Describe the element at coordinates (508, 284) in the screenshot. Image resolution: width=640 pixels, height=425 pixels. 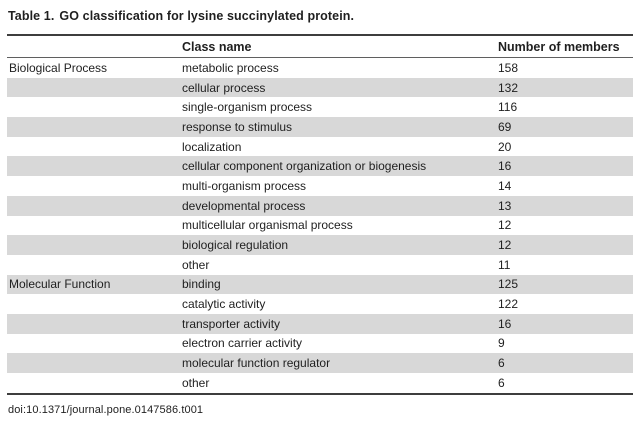
I see `members-cell: 125` at that location.